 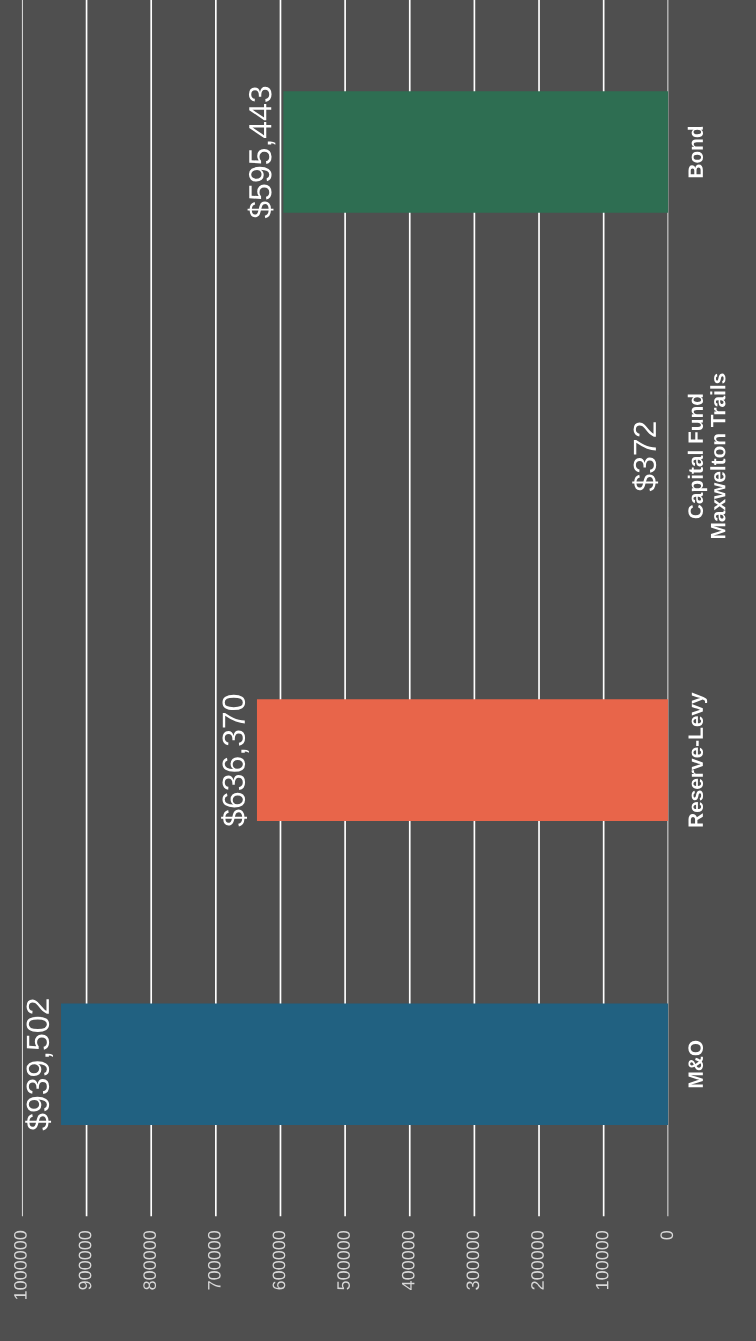 I want to click on data-label: $372, so click(x=645, y=457).